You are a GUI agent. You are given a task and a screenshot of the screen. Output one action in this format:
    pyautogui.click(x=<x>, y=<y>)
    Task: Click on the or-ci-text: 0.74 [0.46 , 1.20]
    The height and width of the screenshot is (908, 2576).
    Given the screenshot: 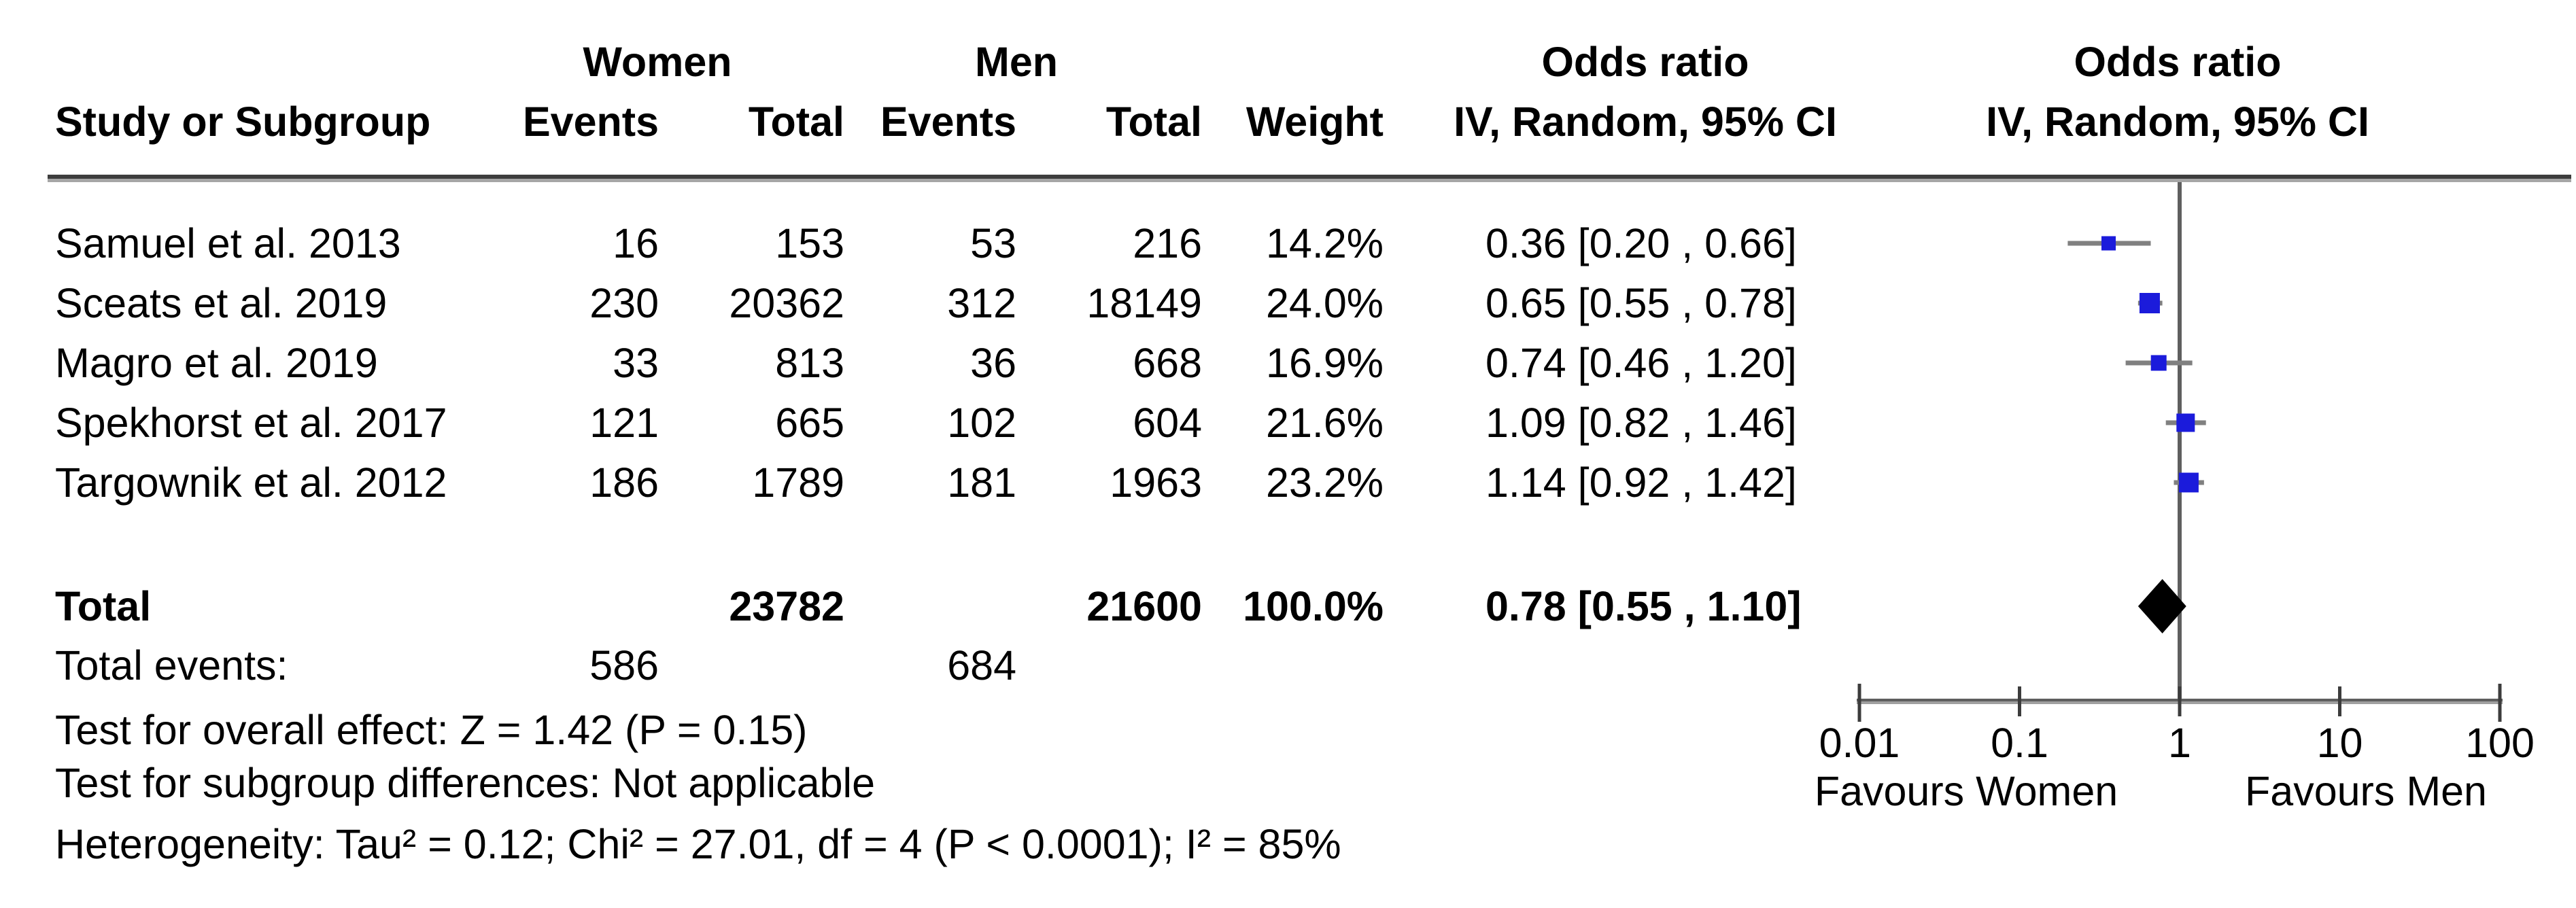 What is the action you would take?
    pyautogui.click(x=1641, y=363)
    